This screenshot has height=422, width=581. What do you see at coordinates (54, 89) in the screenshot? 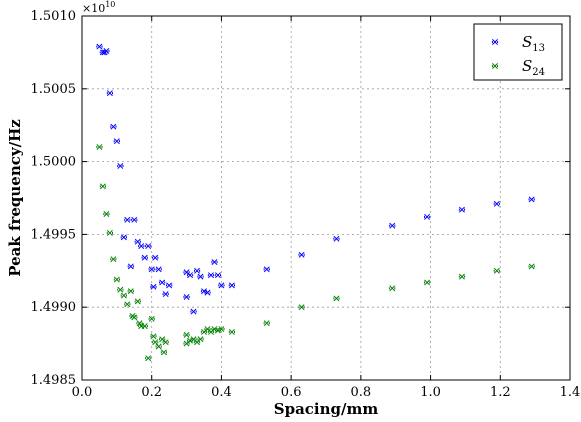
I see `y-tick-label: 1.5005` at bounding box center [54, 89].